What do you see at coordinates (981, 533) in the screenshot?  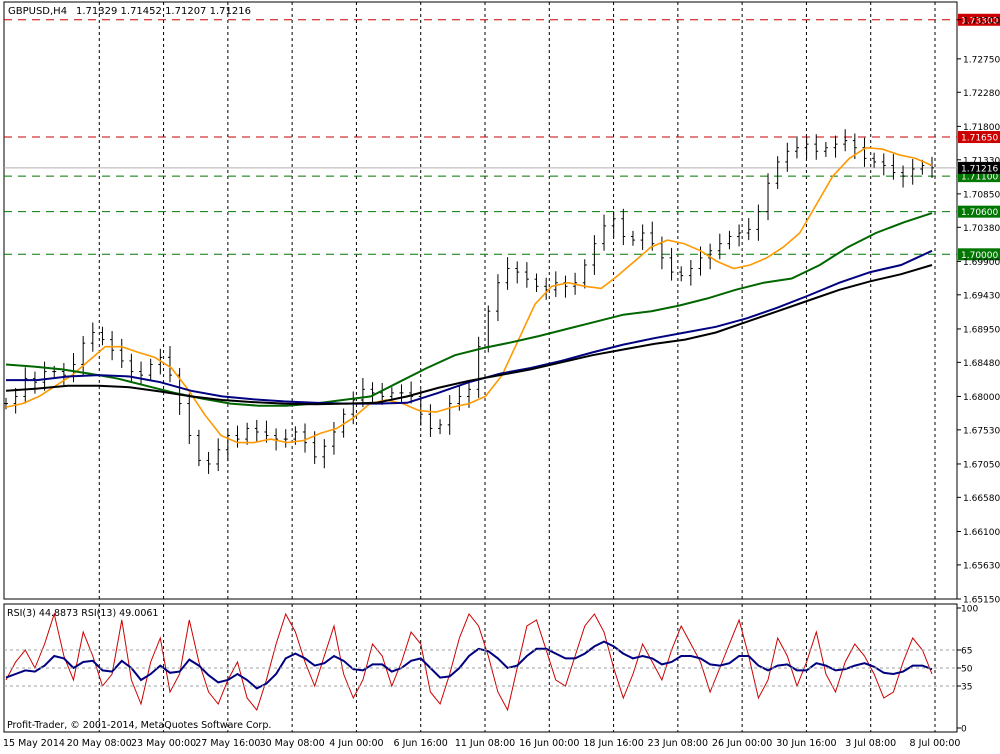 I see `price-tick-label: 1.66100` at bounding box center [981, 533].